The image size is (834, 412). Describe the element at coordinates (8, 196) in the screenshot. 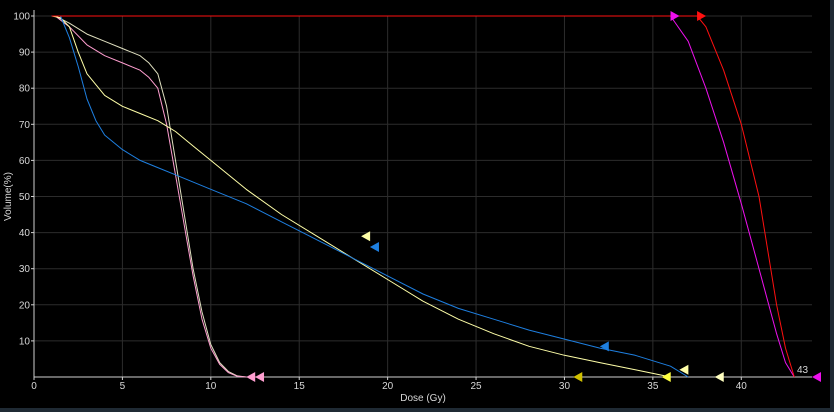

I see `y-axis-label: Volume(%)` at that location.